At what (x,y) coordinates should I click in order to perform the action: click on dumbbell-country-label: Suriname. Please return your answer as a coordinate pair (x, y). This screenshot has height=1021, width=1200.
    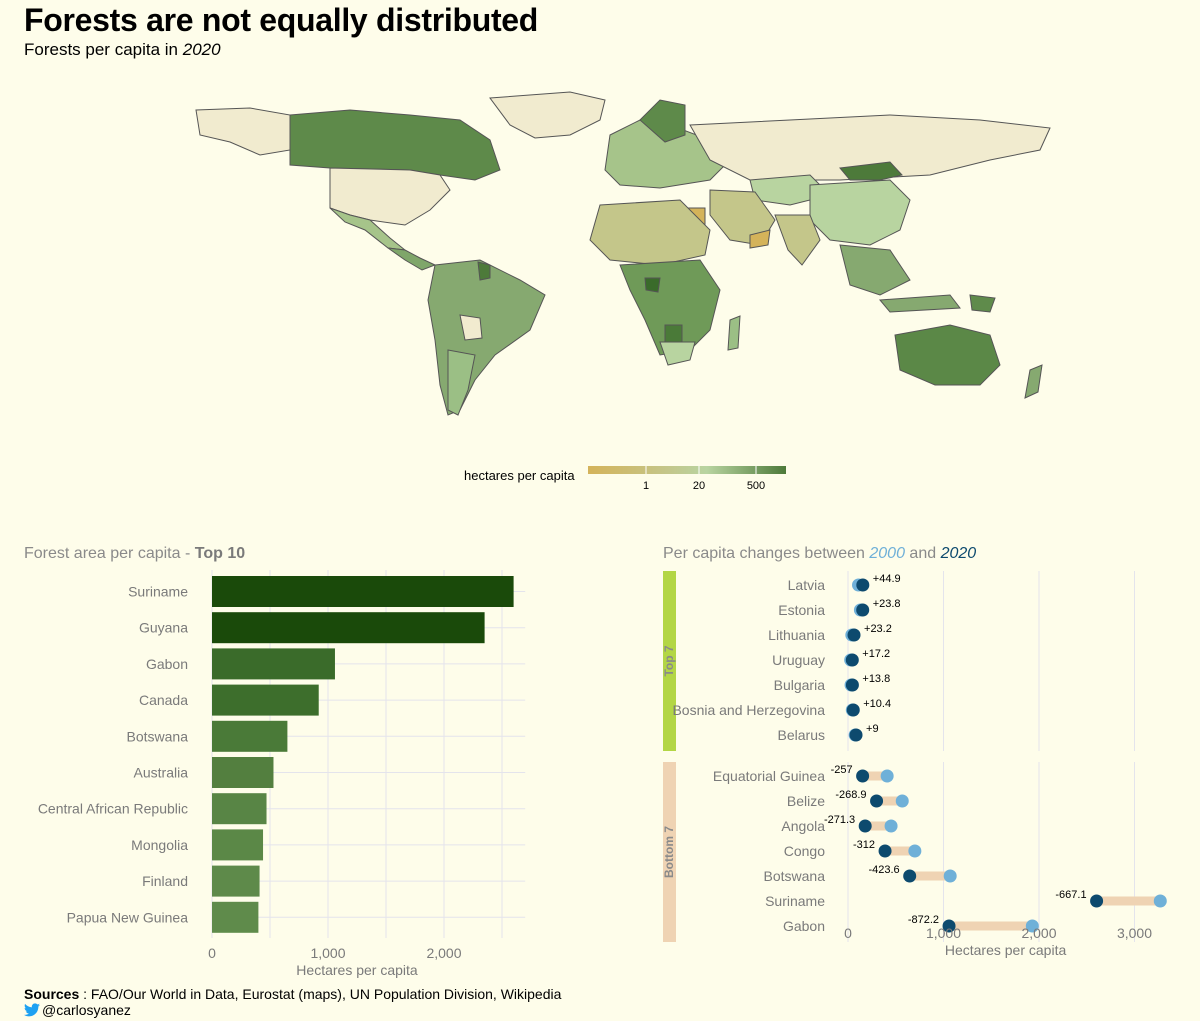
    Looking at the image, I should click on (795, 901).